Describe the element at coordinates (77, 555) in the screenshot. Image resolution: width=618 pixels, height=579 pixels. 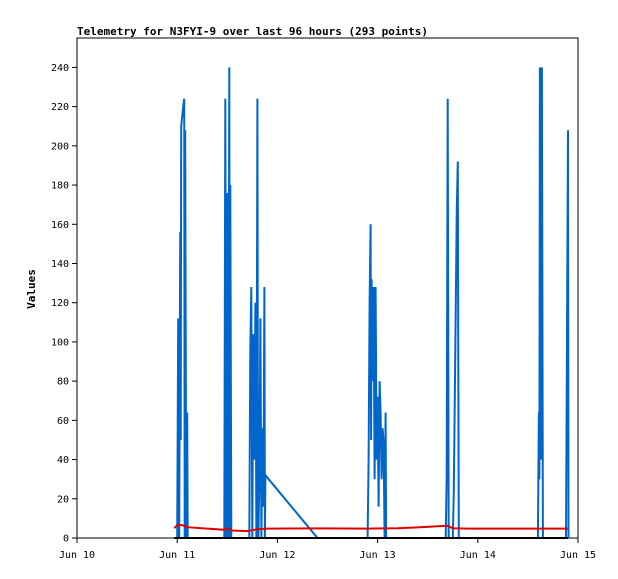
I see `x-tick-label: Jun 10` at that location.